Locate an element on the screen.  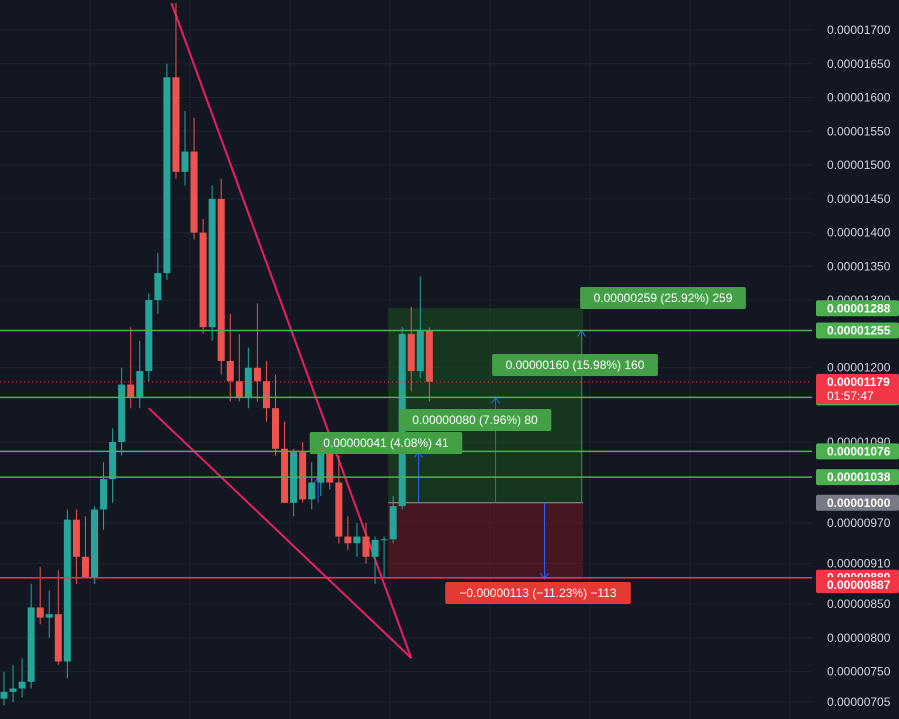
price-tick-label: 0.00001350 is located at coordinates (859, 266).